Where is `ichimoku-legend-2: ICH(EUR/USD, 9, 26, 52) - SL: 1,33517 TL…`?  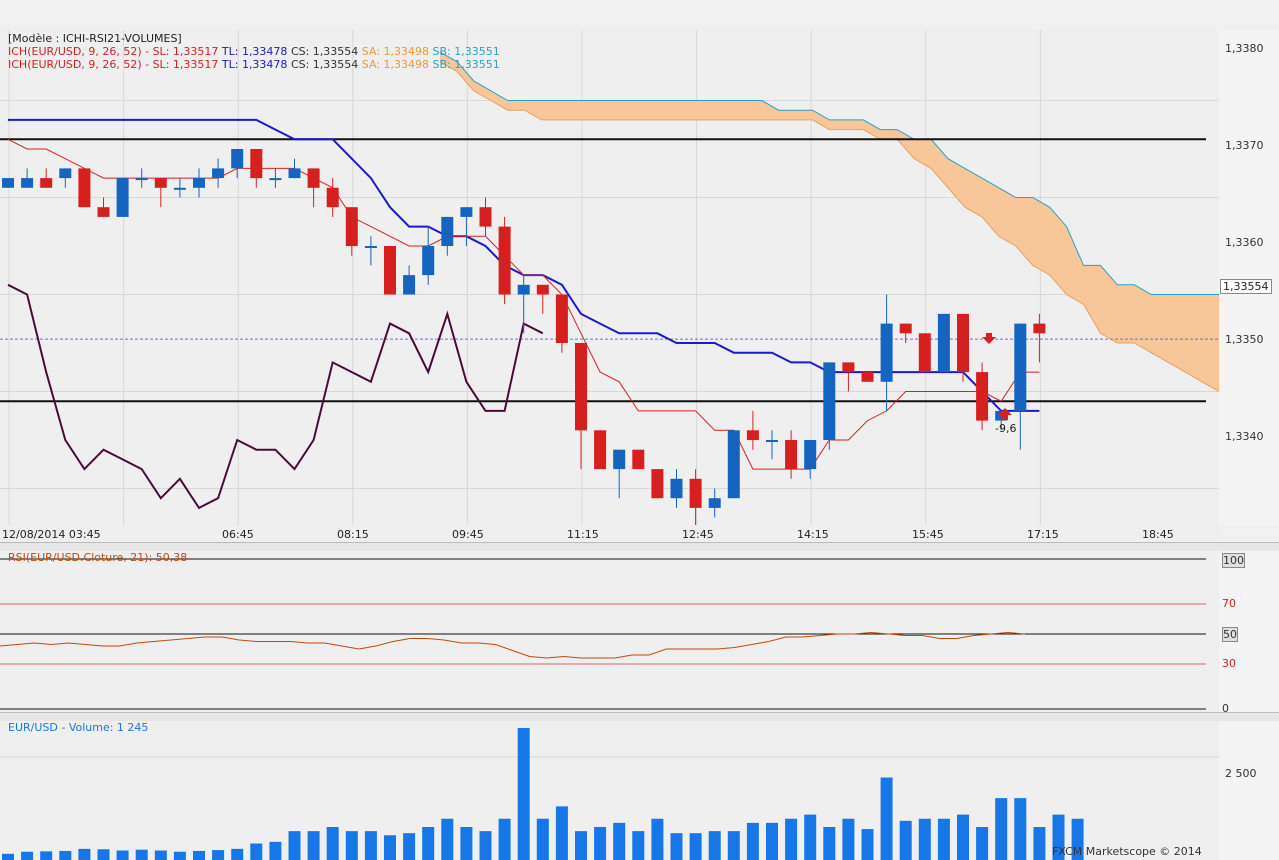
ichimoku-legend-2: ICH(EUR/USD, 9, 26, 52) - SL: 1,33517 TL… is located at coordinates (254, 64).